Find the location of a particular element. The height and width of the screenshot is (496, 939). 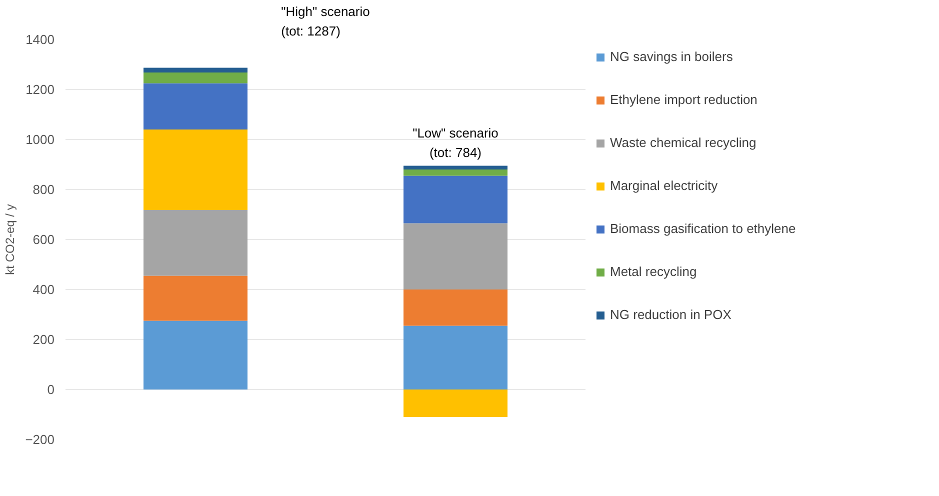

y-tick-label: 200 is located at coordinates (43, 339).